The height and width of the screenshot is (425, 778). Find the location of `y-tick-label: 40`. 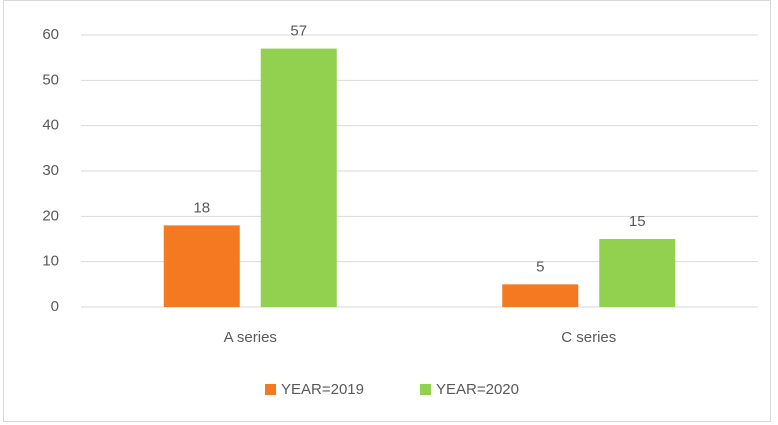

y-tick-label: 40 is located at coordinates (50, 125).